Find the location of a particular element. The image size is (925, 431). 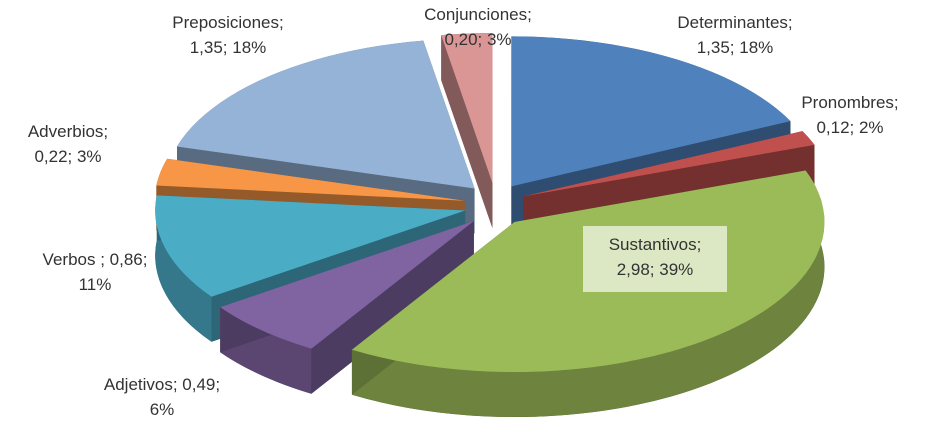

label-line: 6% is located at coordinates (162, 409).